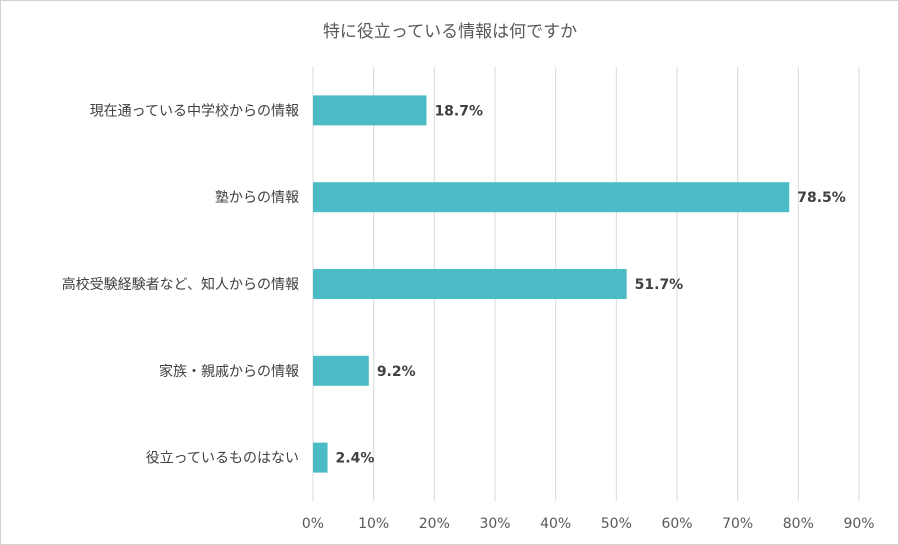 Image resolution: width=899 pixels, height=545 pixels. I want to click on category-label: 家族・親戚からの情報, so click(229, 371).